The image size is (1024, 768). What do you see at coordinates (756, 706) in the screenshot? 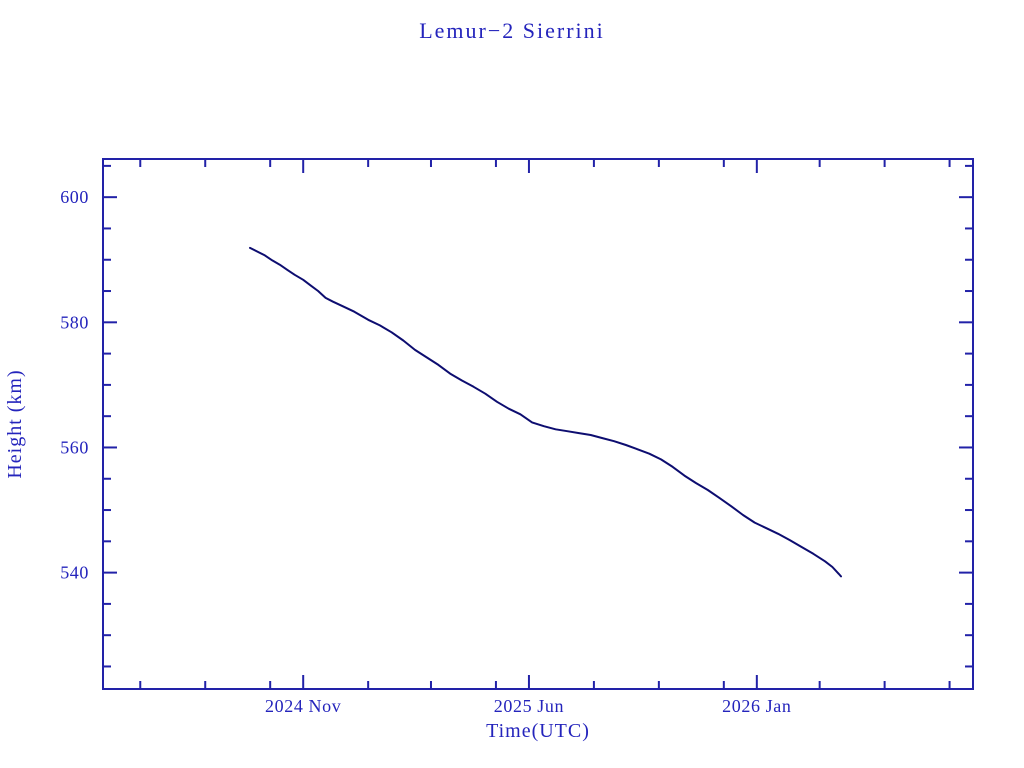
I see `x-tick-label: 2026 Jan` at bounding box center [756, 706].